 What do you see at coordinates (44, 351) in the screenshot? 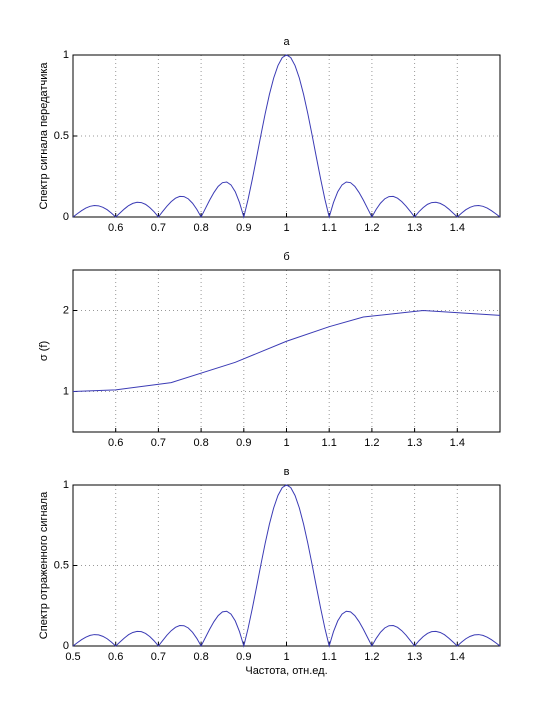
I see `y-axis-label: σ (f)` at bounding box center [44, 351].